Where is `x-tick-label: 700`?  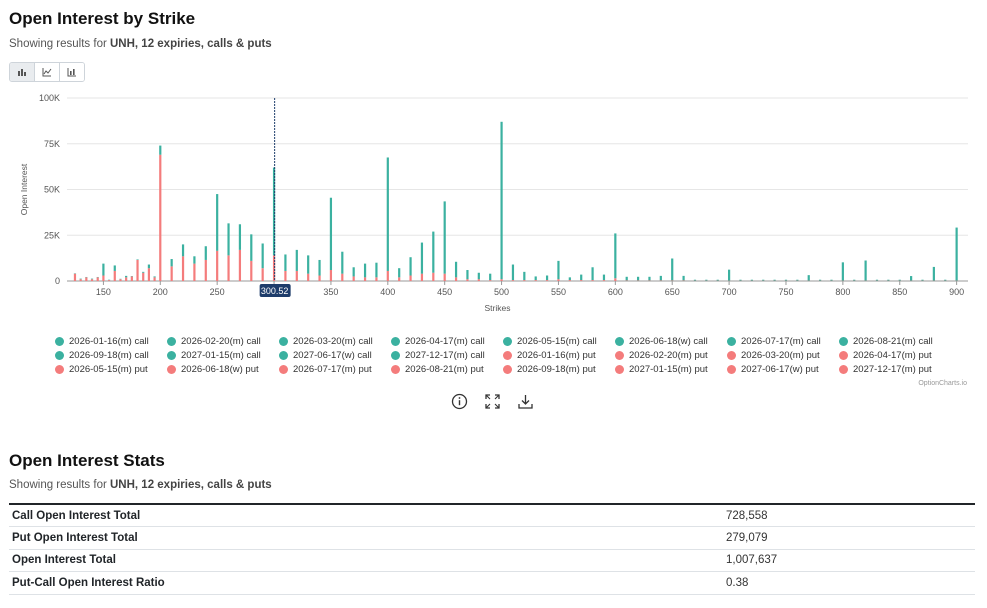 x-tick-label: 700 is located at coordinates (729, 292).